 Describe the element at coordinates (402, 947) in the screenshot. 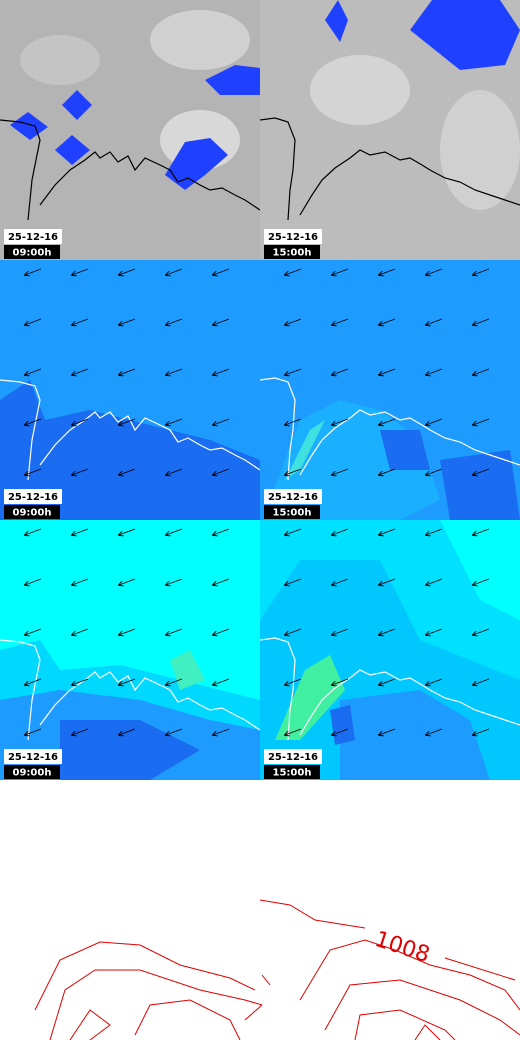

I see `isobar-label: 1008` at that location.